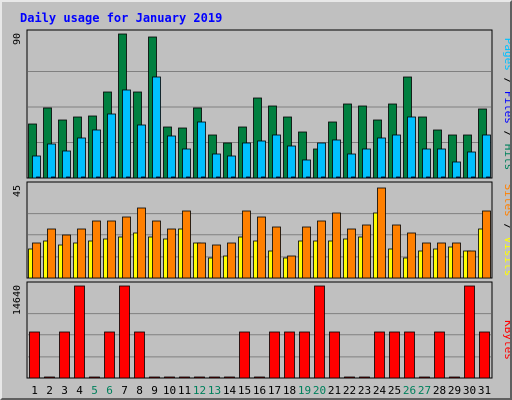  I want to click on ymax-label-kbytes: 14640, so click(17, 300).